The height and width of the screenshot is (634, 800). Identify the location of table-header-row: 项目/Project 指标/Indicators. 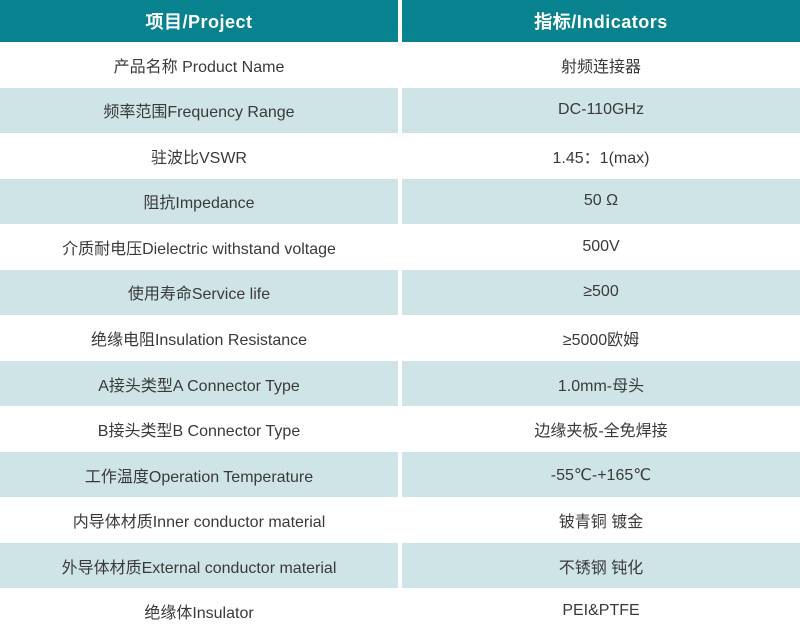
(400, 21).